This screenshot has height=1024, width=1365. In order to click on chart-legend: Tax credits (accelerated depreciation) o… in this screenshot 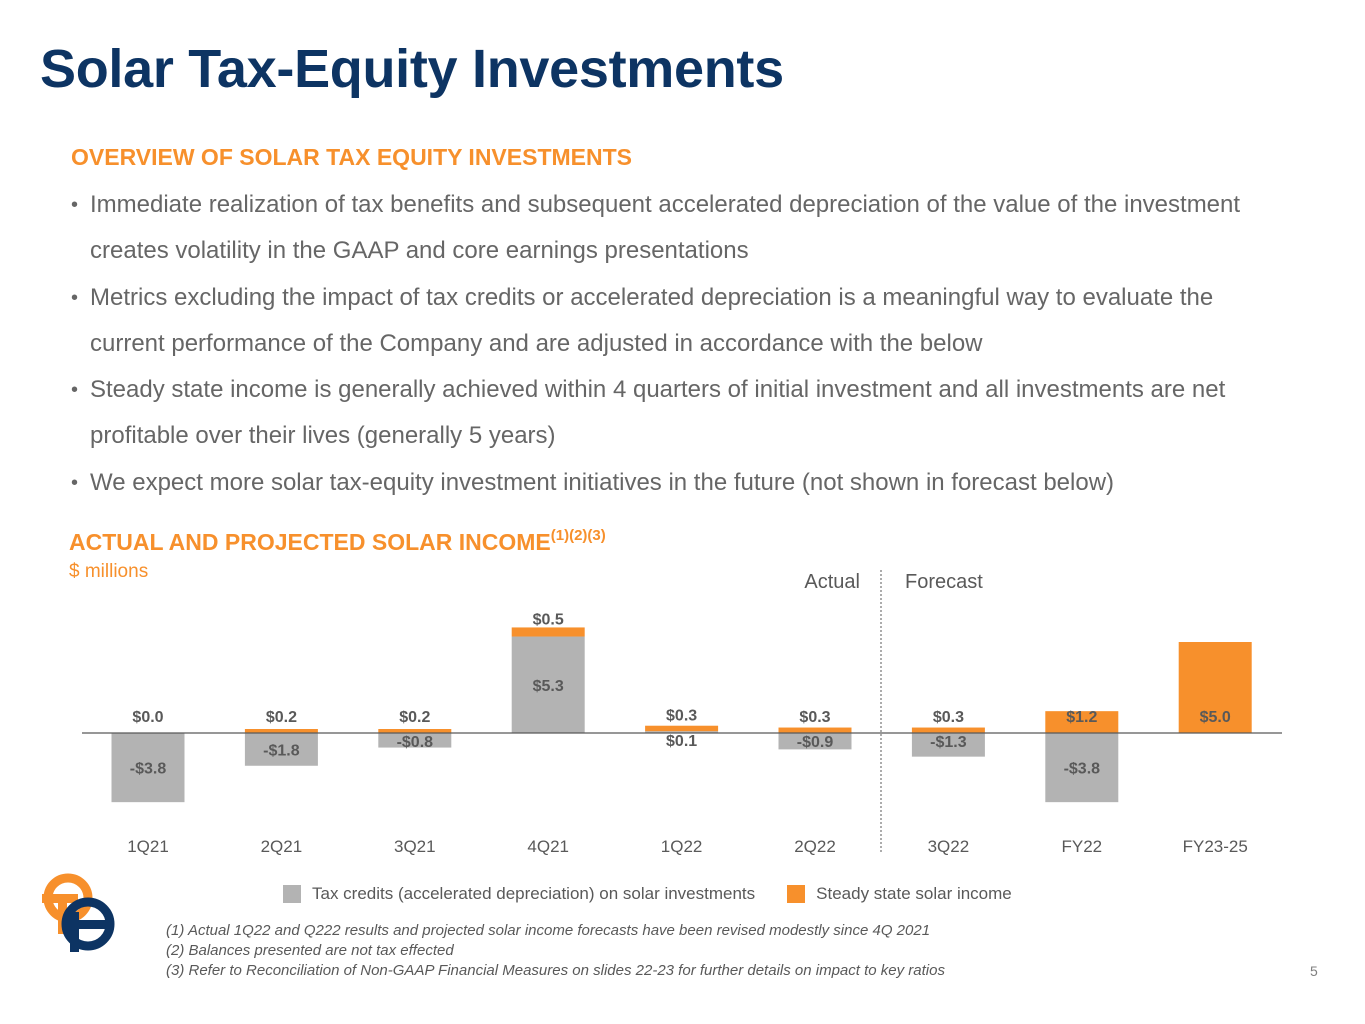, I will do `click(647, 894)`.